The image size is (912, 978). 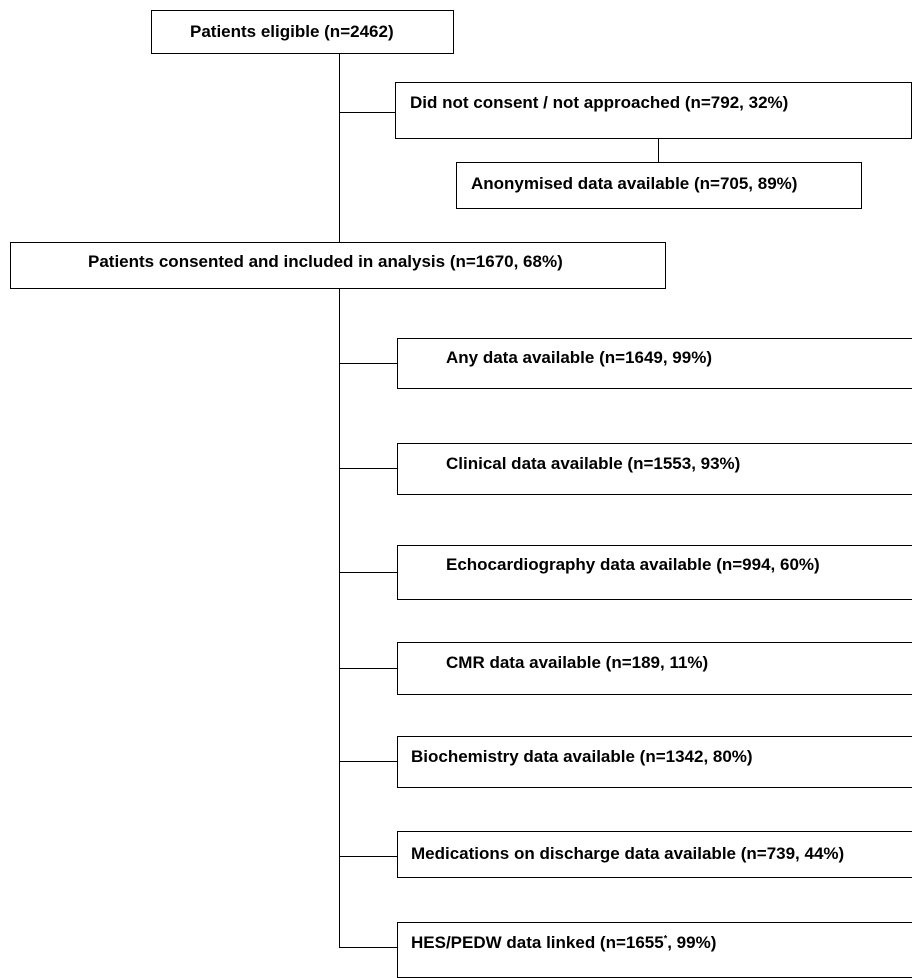 What do you see at coordinates (368, 468) in the screenshot?
I see `connector-to-clinical-data` at bounding box center [368, 468].